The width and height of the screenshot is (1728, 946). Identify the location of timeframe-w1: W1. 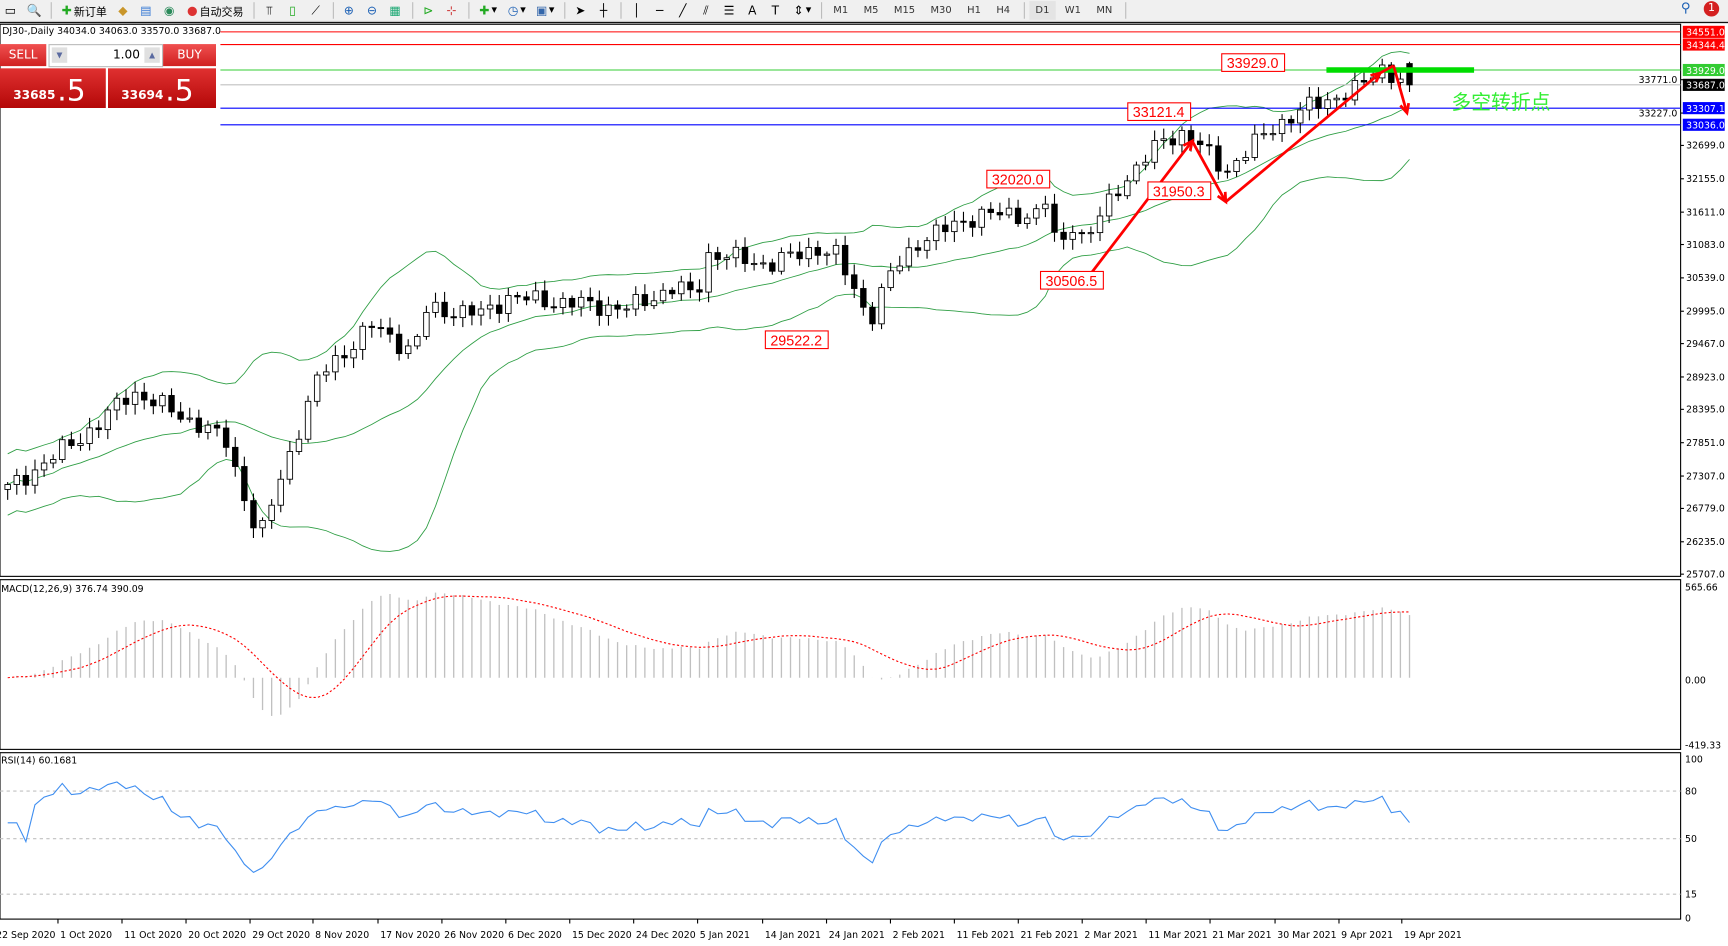
(1072, 10).